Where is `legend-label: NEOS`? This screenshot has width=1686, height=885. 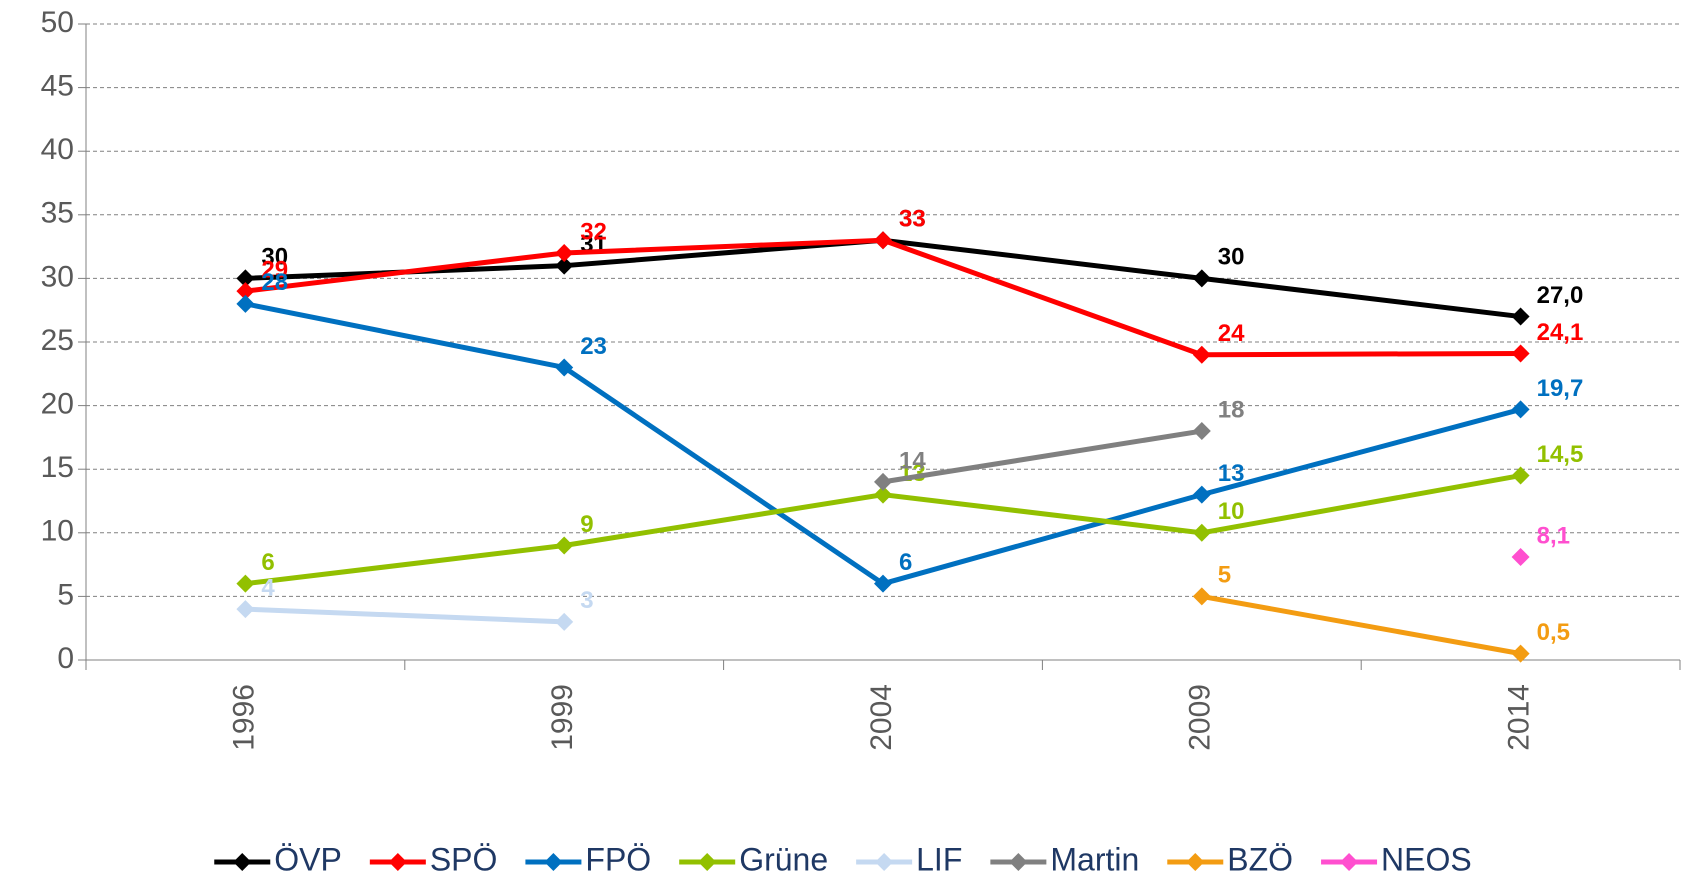
legend-label: NEOS is located at coordinates (1426, 859).